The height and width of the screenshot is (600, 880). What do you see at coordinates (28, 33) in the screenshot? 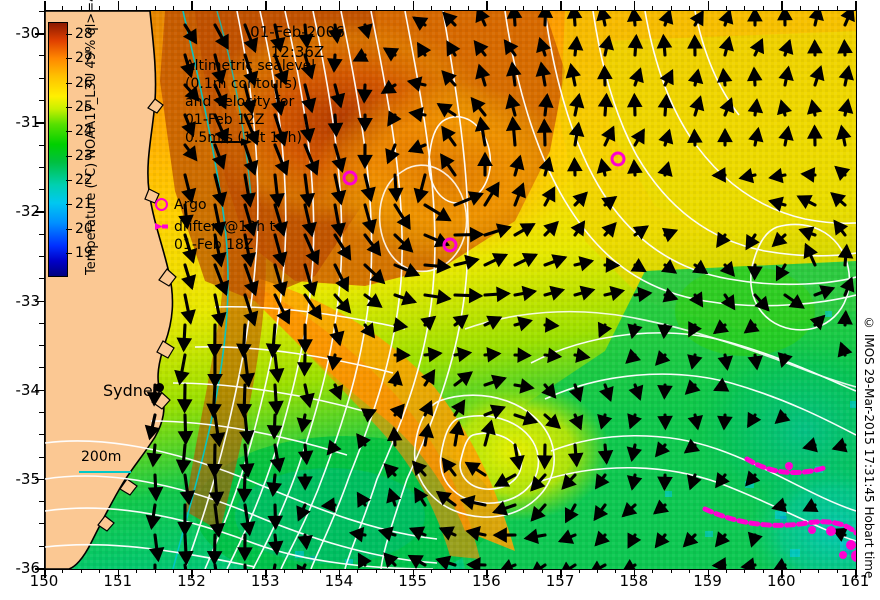
I see `y-tick-label: -30` at bounding box center [28, 33].